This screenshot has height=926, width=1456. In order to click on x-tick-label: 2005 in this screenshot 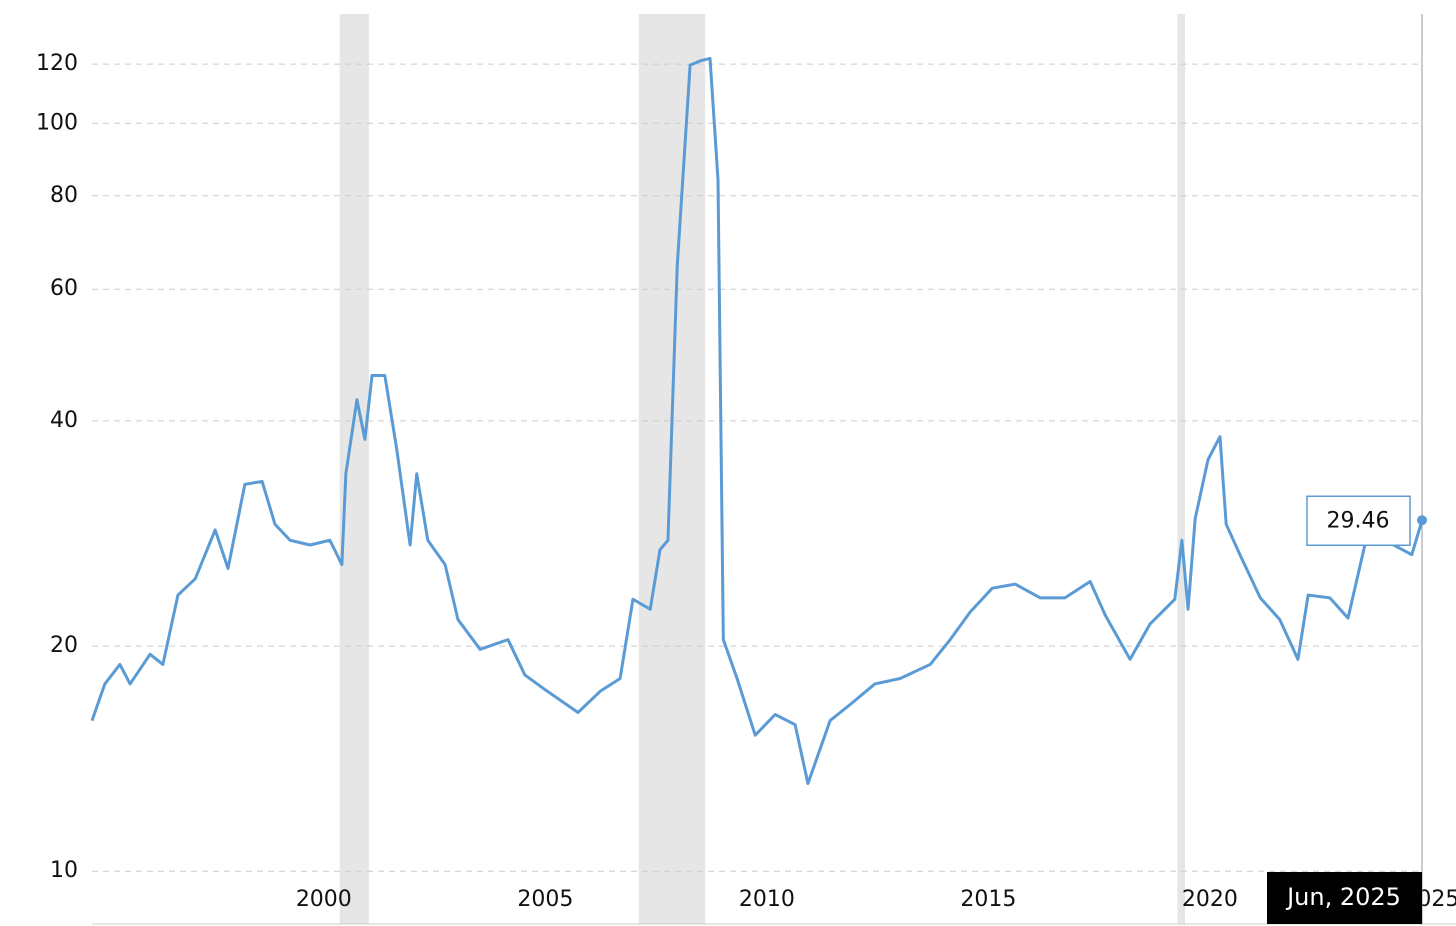, I will do `click(545, 899)`.